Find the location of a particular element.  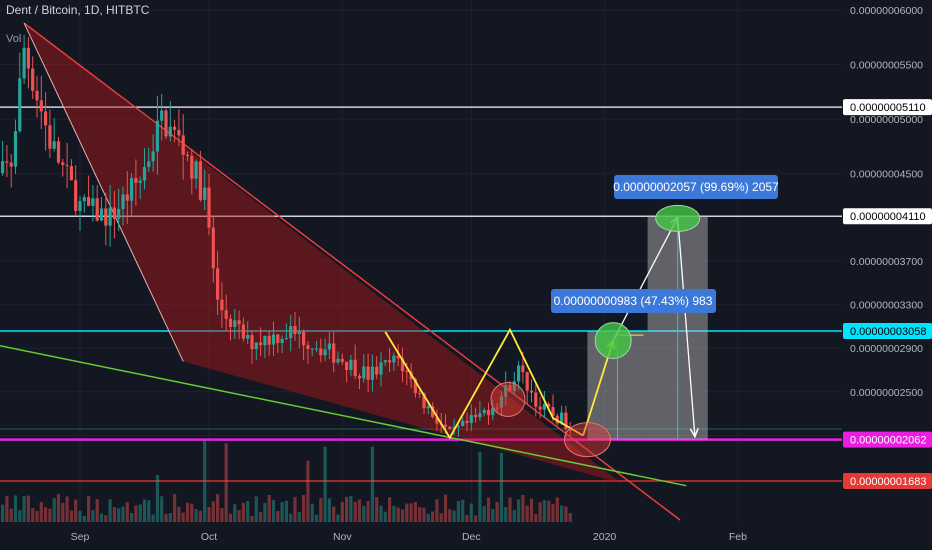

time-axis: Sep Oct Nov Dec 2020 Feb is located at coordinates (409, 537).